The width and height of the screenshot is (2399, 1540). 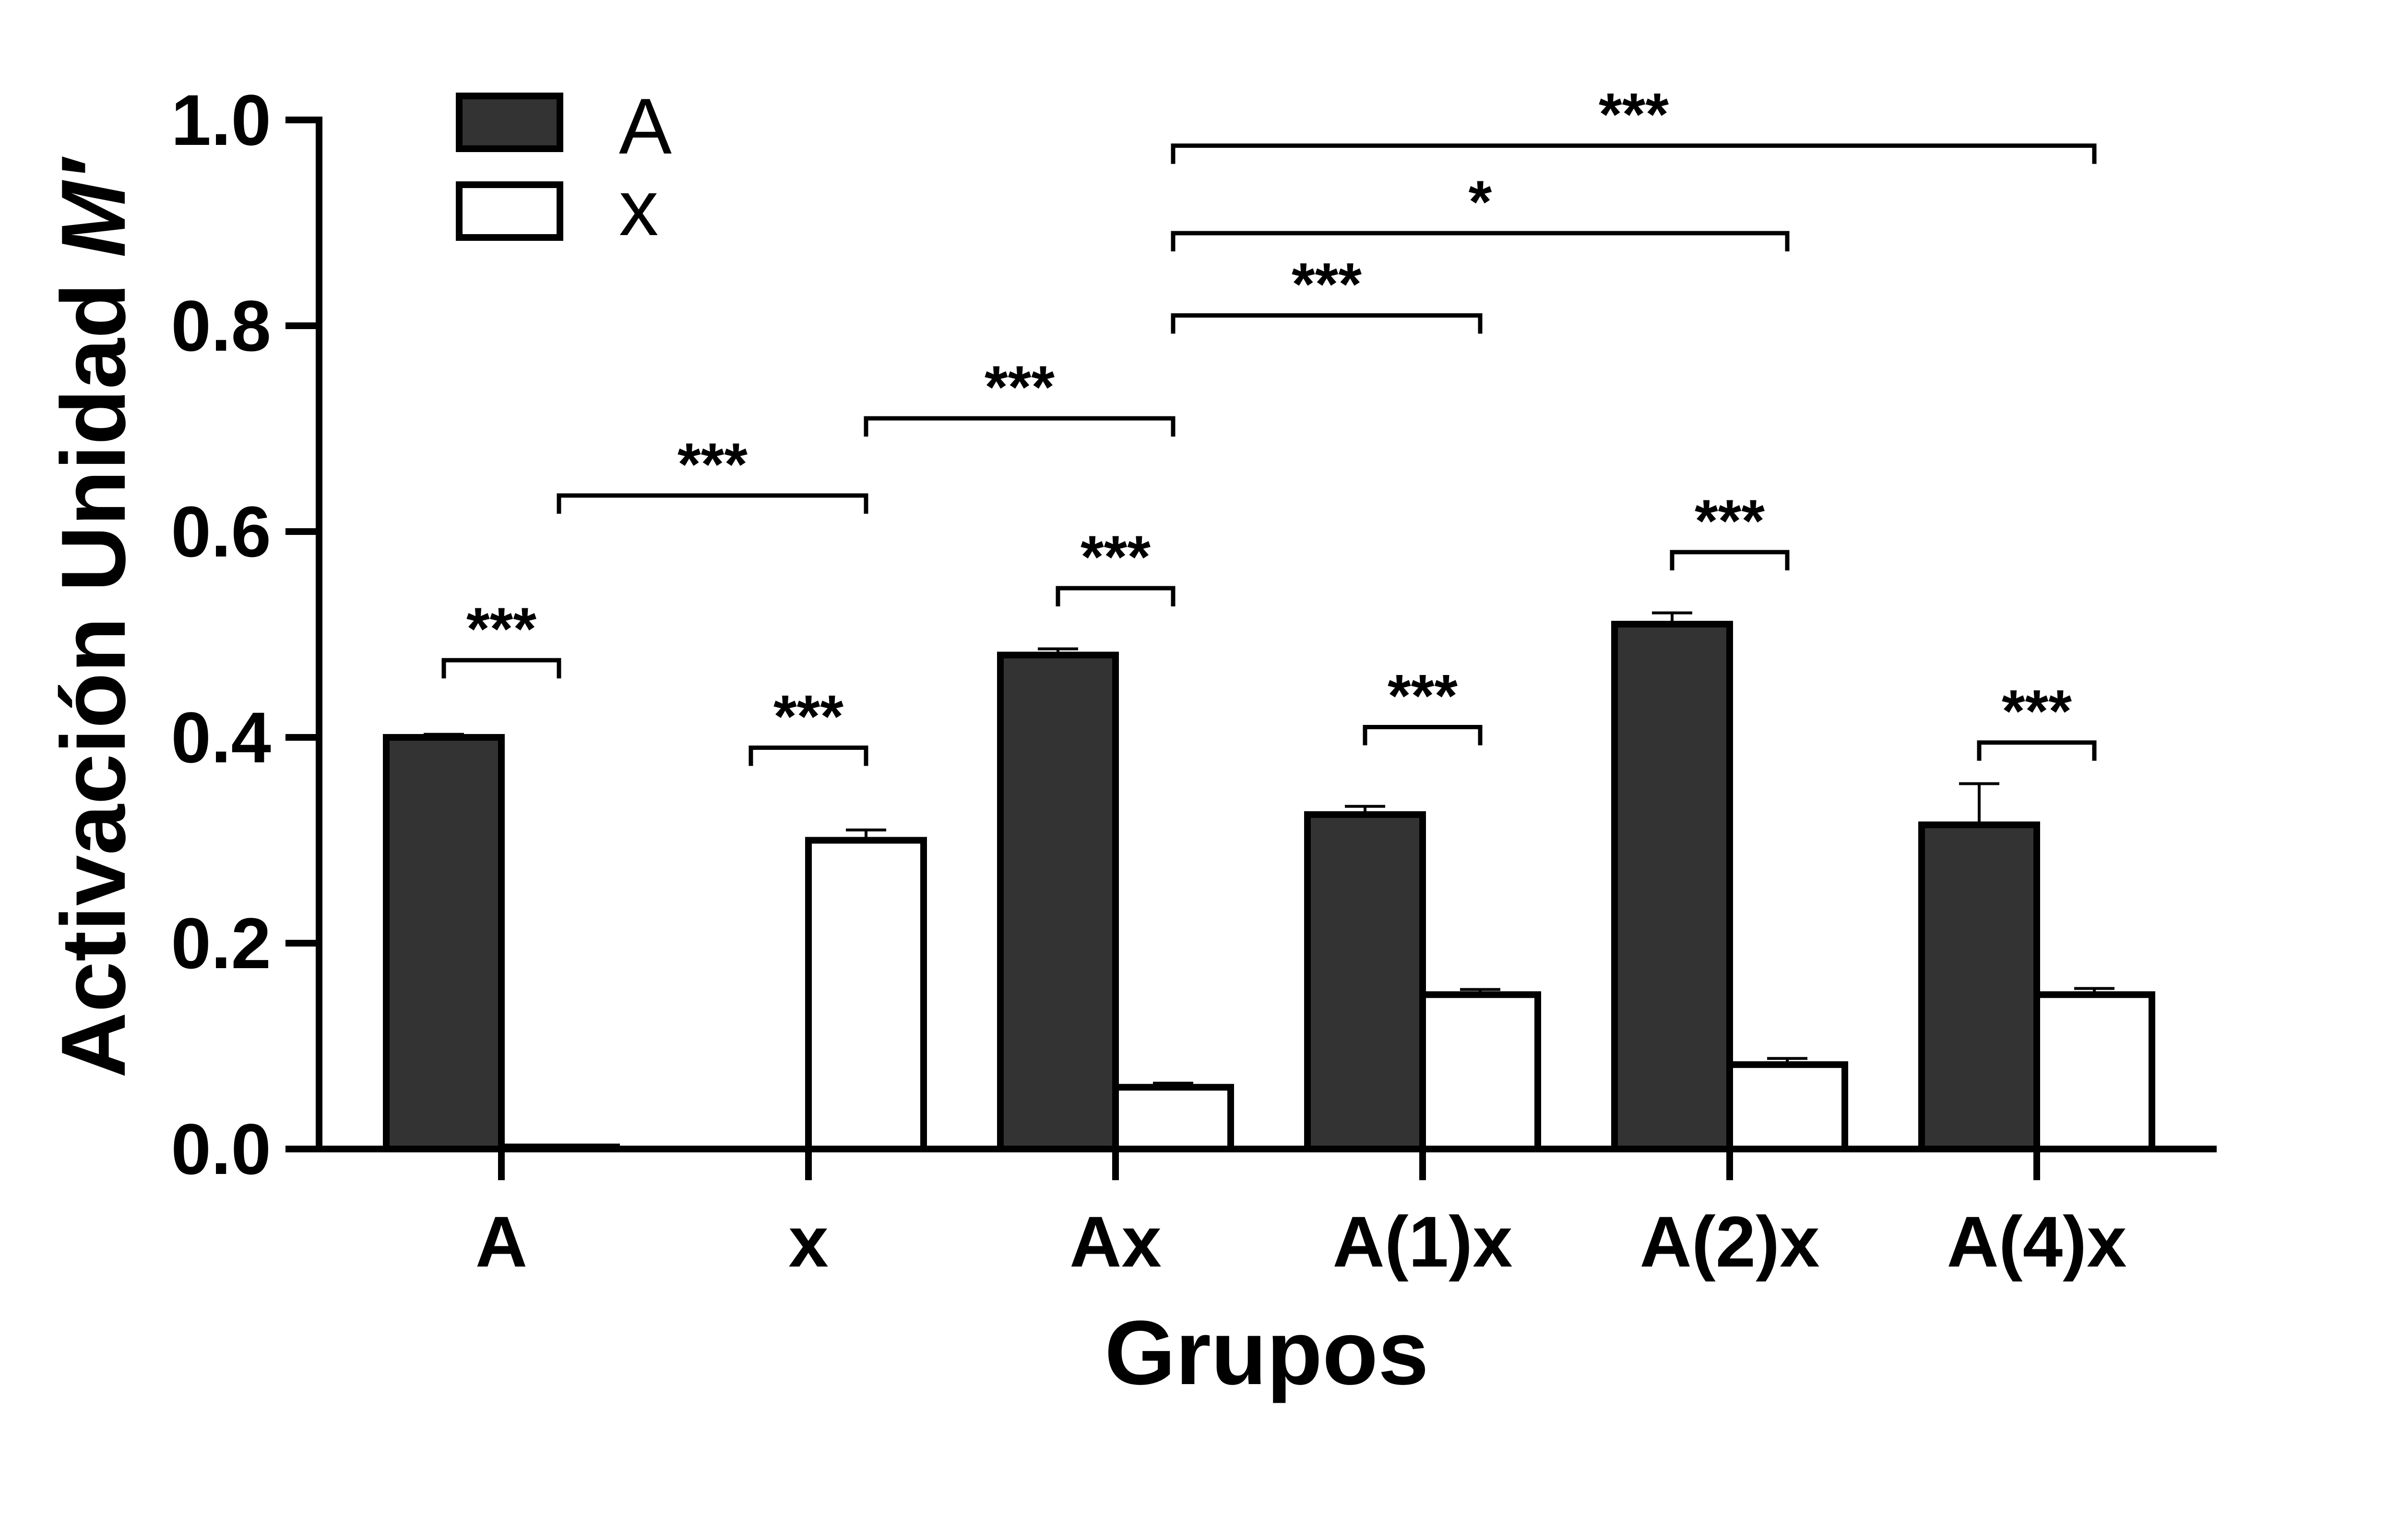 I want to click on y-axis-title-prefix: Activación Unidad, so click(x=94, y=668).